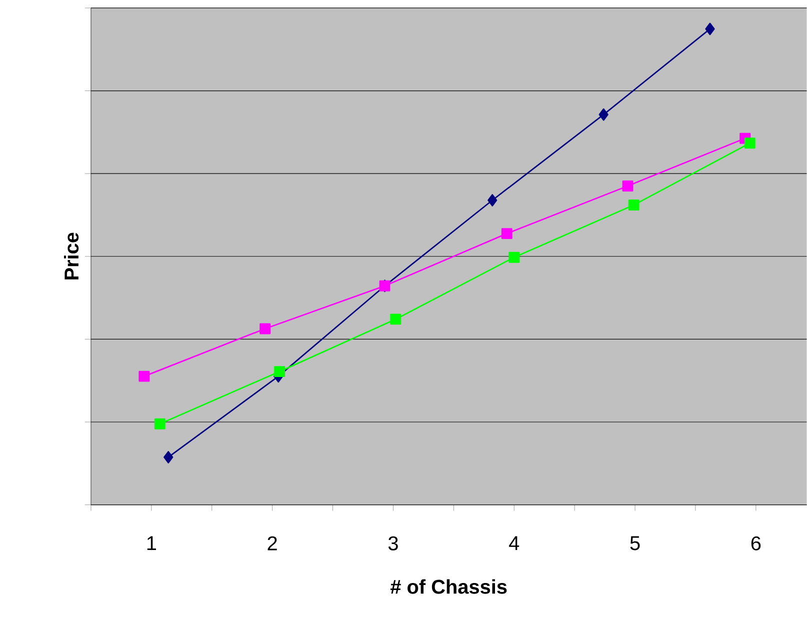  What do you see at coordinates (514, 543) in the screenshot?
I see `x-tick-label: 4` at bounding box center [514, 543].